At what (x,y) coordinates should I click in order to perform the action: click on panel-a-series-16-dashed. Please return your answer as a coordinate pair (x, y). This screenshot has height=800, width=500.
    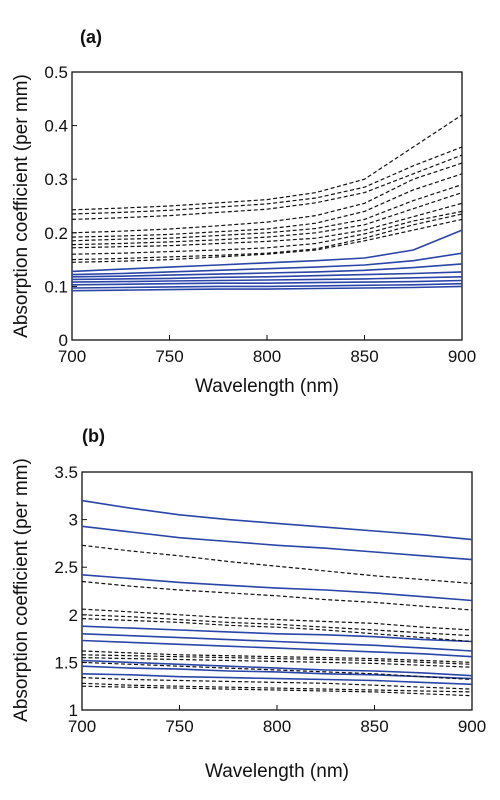
    Looking at the image, I should click on (267, 225).